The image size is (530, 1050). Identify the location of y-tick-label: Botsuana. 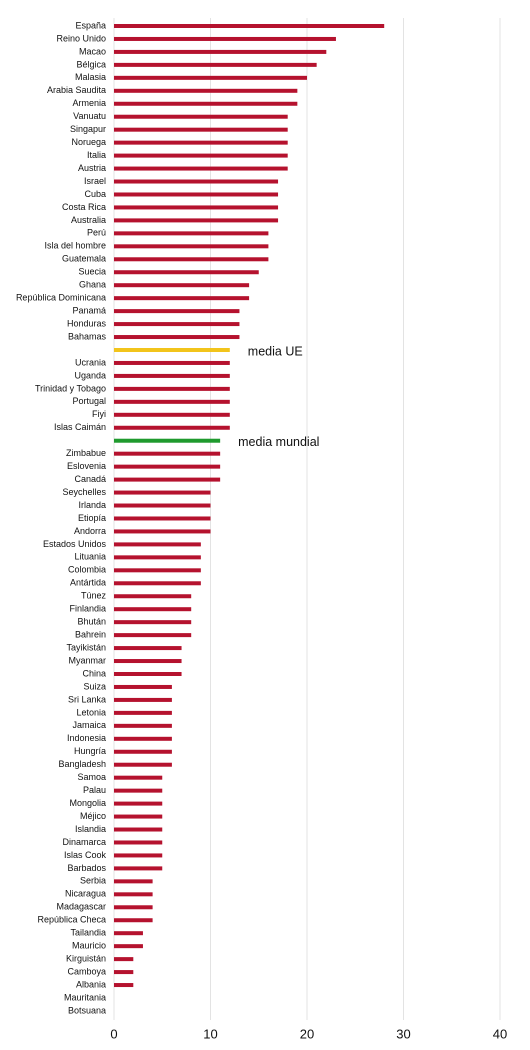
(87, 1010).